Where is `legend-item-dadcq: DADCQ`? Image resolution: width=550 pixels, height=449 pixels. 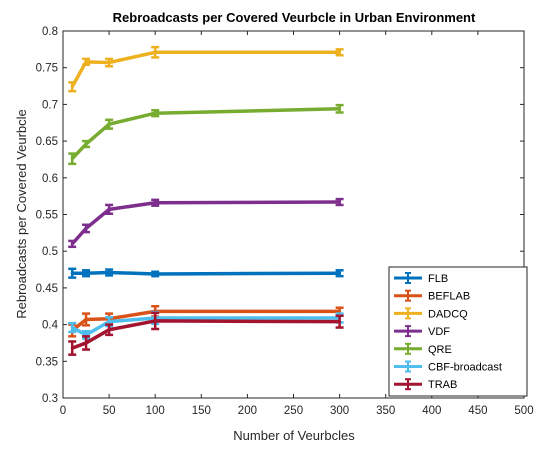 legend-item-dadcq: DADCQ is located at coordinates (431, 313).